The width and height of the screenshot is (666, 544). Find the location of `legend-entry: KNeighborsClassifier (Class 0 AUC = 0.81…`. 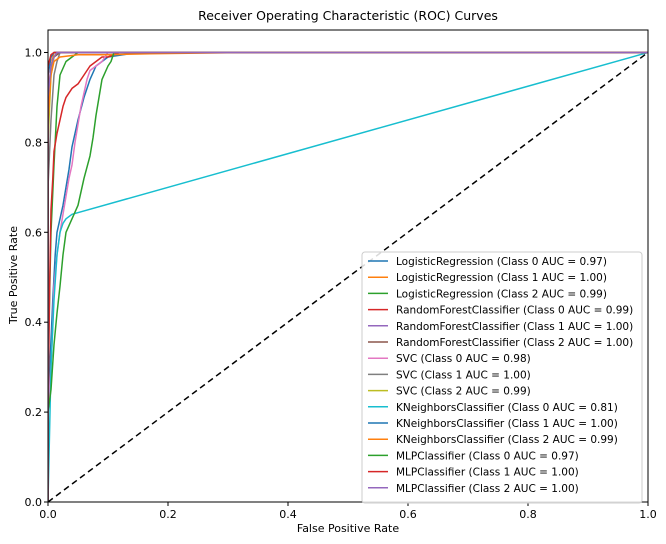

legend-entry: KNeighborsClassifier (Class 0 AUC = 0.81… is located at coordinates (507, 408).